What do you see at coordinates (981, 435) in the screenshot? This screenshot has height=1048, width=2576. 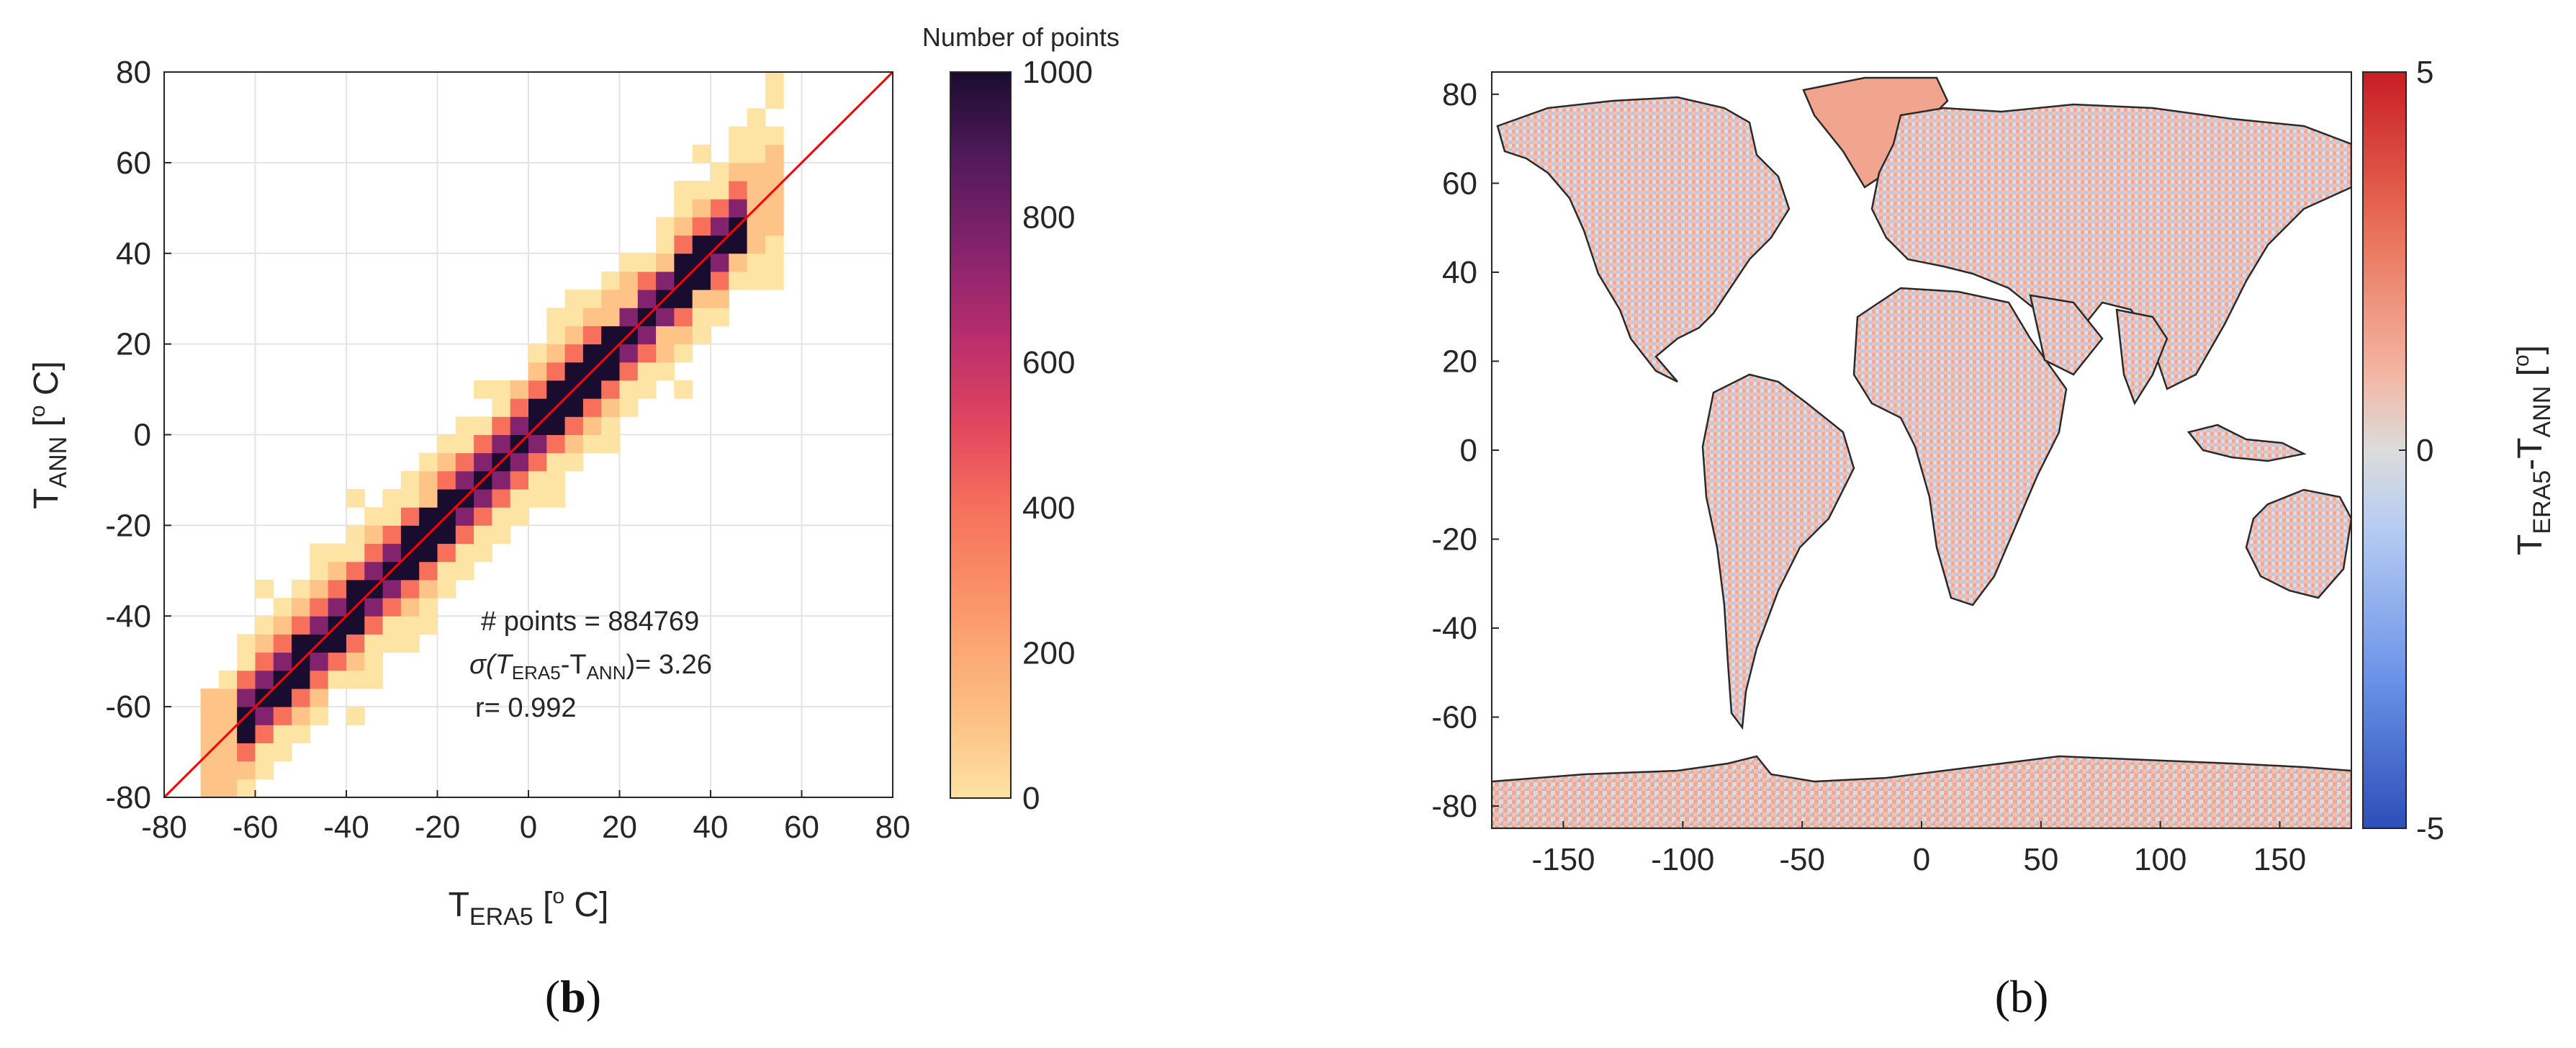 I see `colorbar-a` at bounding box center [981, 435].